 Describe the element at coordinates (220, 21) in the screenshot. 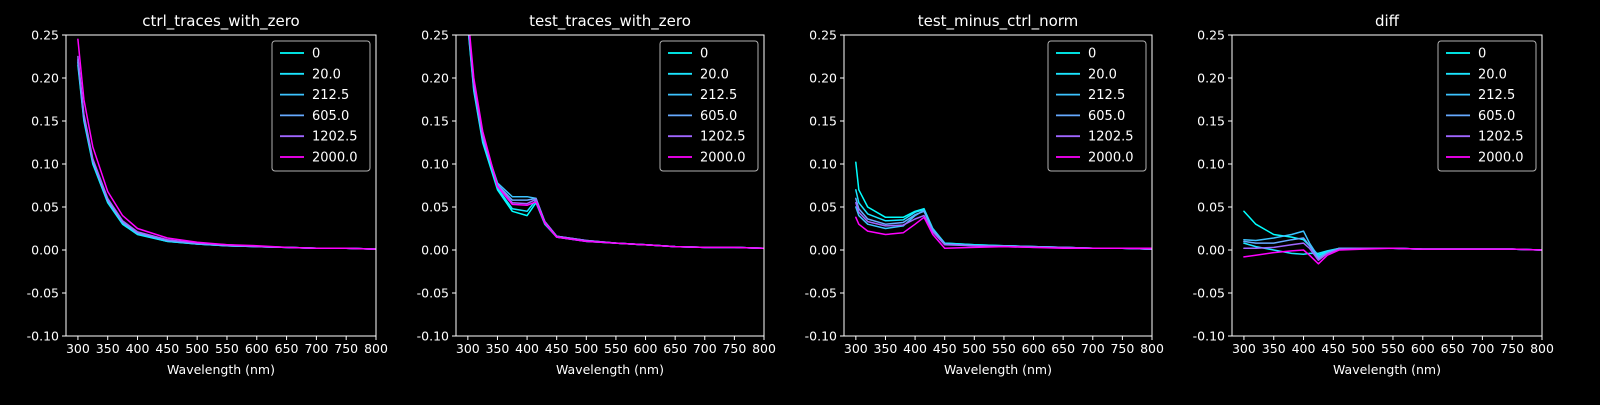

I see `subplot-title: ctrl_traces_with_zero` at that location.